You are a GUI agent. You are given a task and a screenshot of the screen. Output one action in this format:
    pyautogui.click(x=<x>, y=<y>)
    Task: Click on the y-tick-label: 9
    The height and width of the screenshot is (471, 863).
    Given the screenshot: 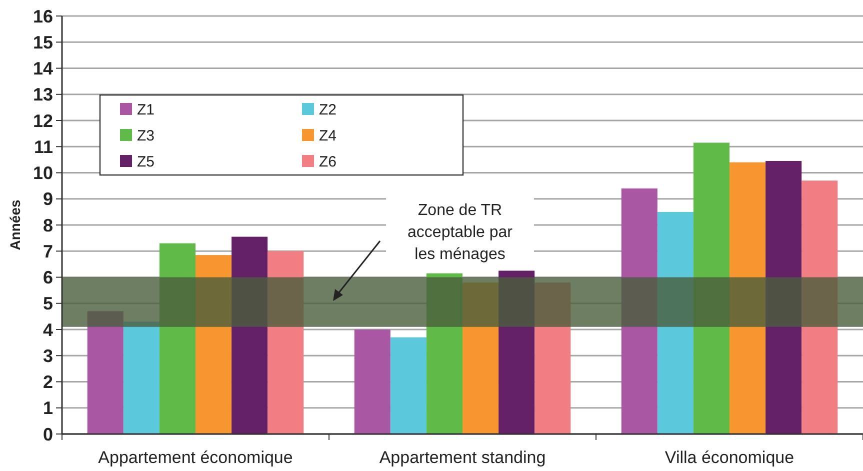 What is the action you would take?
    pyautogui.click(x=47, y=199)
    